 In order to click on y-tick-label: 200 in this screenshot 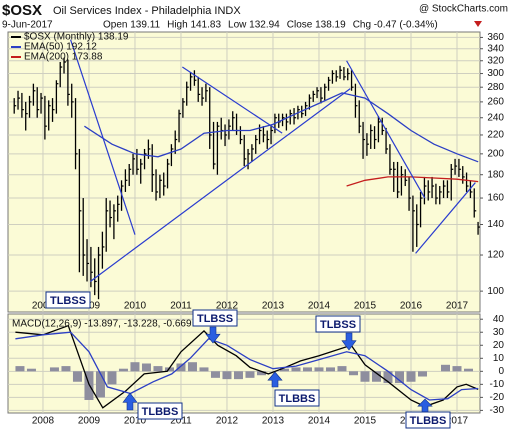, I will do `click(495, 153)`.